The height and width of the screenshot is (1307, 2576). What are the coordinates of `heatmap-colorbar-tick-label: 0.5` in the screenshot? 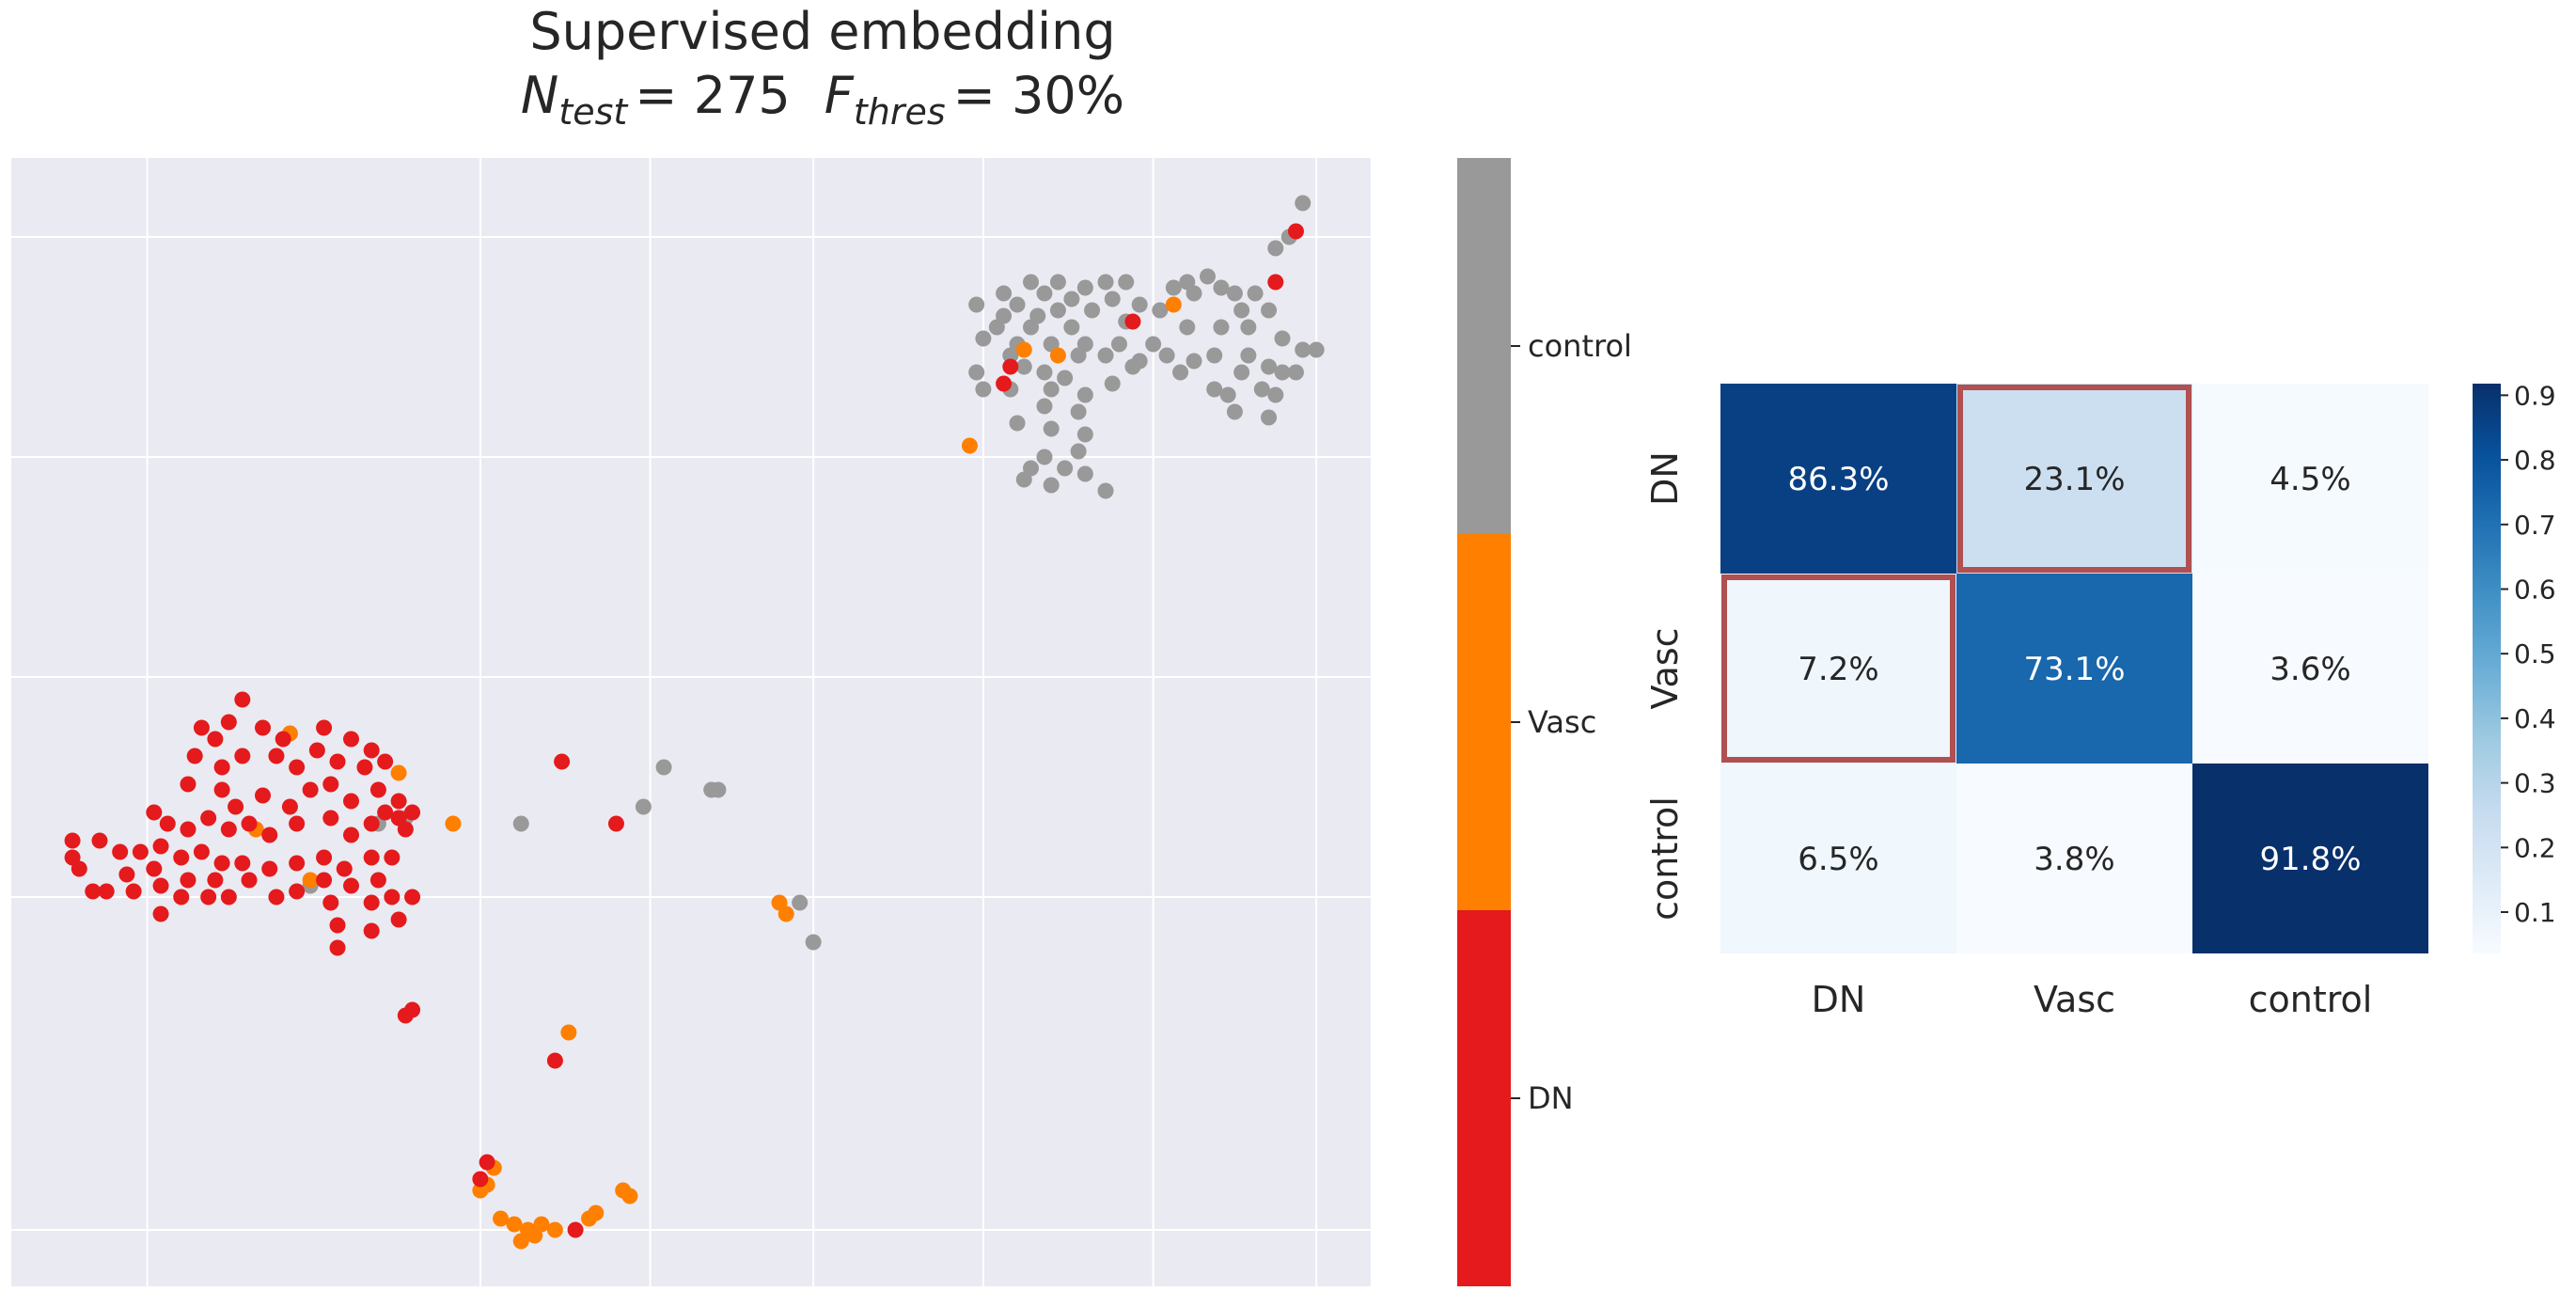 It's located at (2535, 653).